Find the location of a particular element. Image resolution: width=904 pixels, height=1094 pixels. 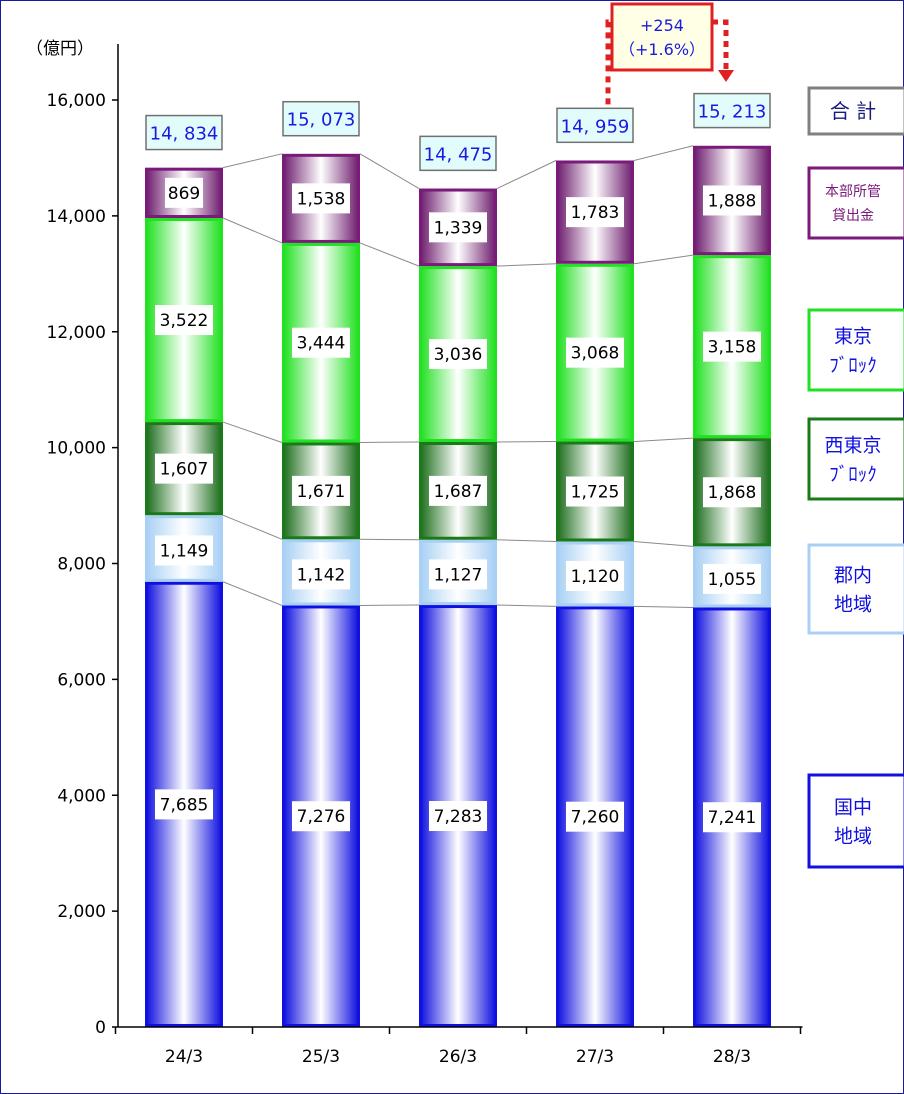

legend-label: 西東京 is located at coordinates (852, 445).